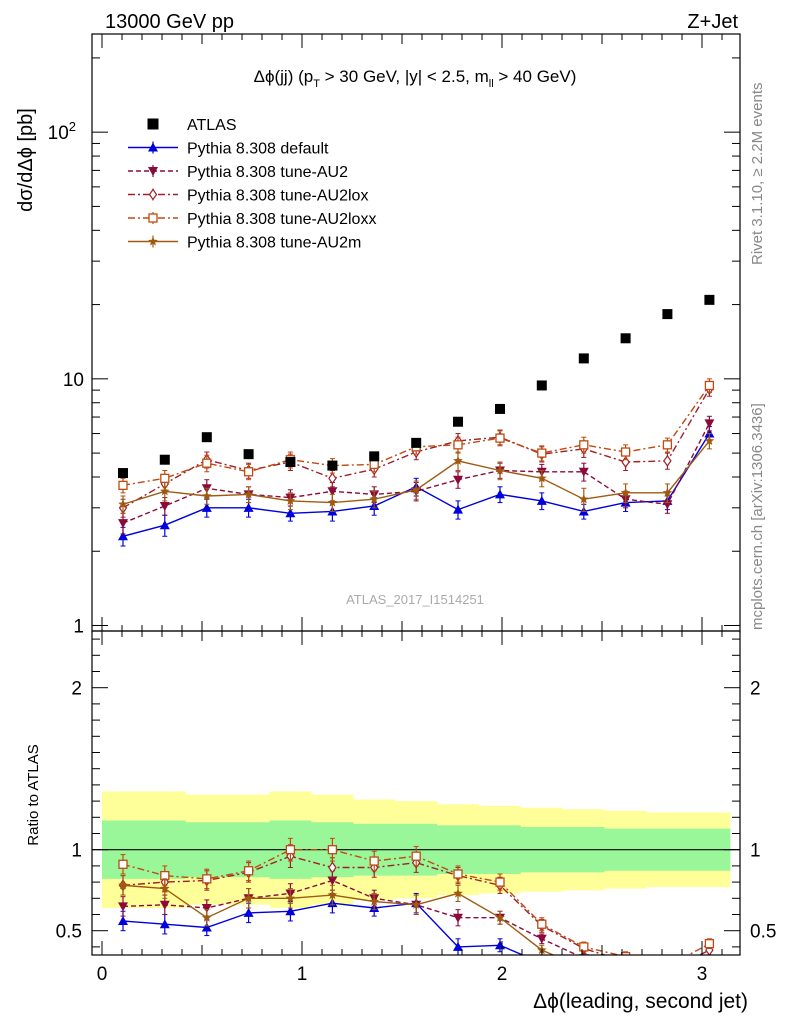 This screenshot has height=1024, width=786. What do you see at coordinates (153, 171) in the screenshot?
I see `legend-marker-au2` at bounding box center [153, 171].